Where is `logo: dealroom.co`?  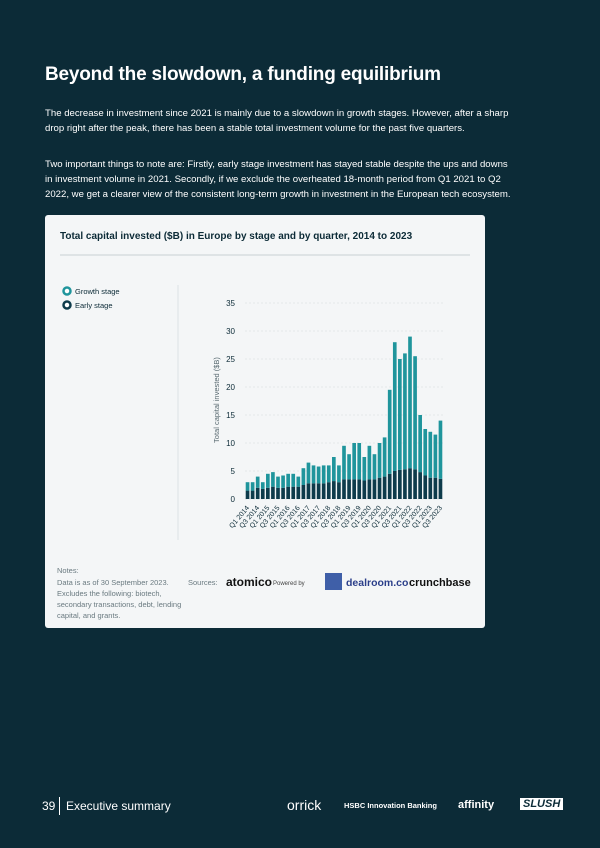
logo: dealroom.co is located at coordinates (377, 583).